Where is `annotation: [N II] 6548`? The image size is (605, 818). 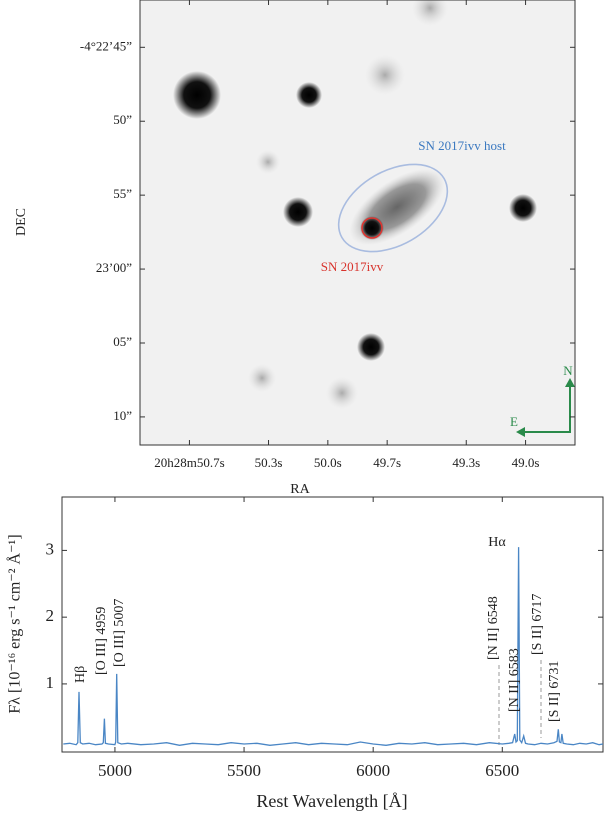 annotation: [N II] 6548 is located at coordinates (493, 628).